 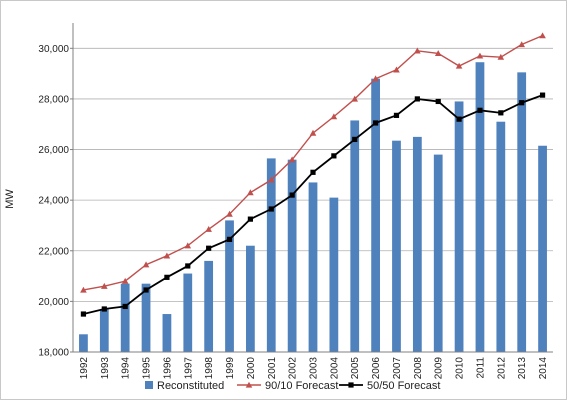 What do you see at coordinates (188, 245) in the screenshot?
I see `point-90-10-forecast-1997` at bounding box center [188, 245].